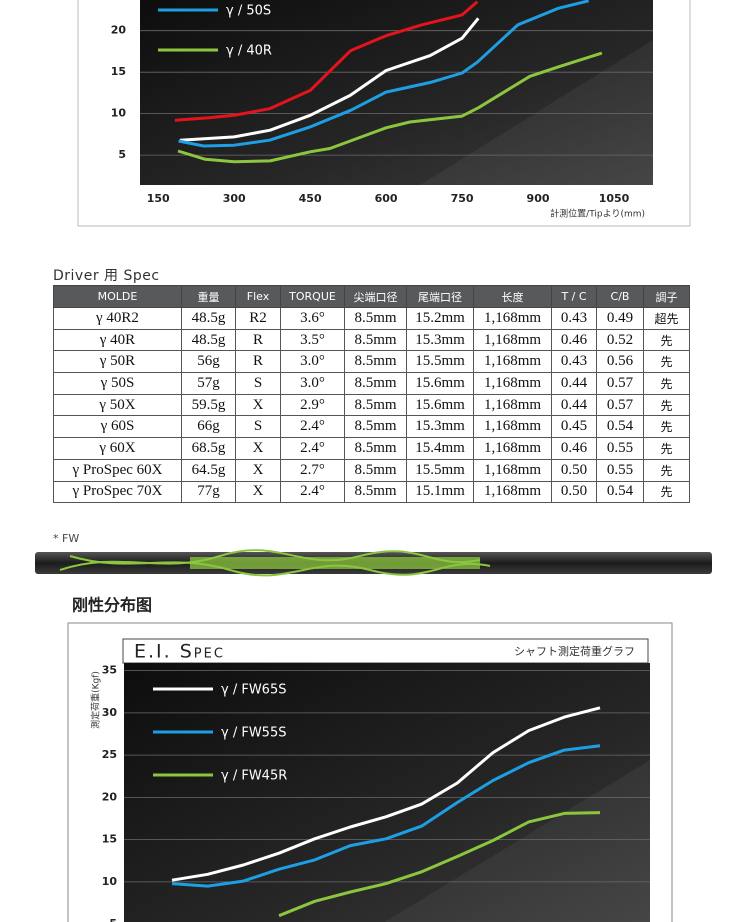  Describe the element at coordinates (536, 112) in the screenshot. I see `plot-shade` at that location.